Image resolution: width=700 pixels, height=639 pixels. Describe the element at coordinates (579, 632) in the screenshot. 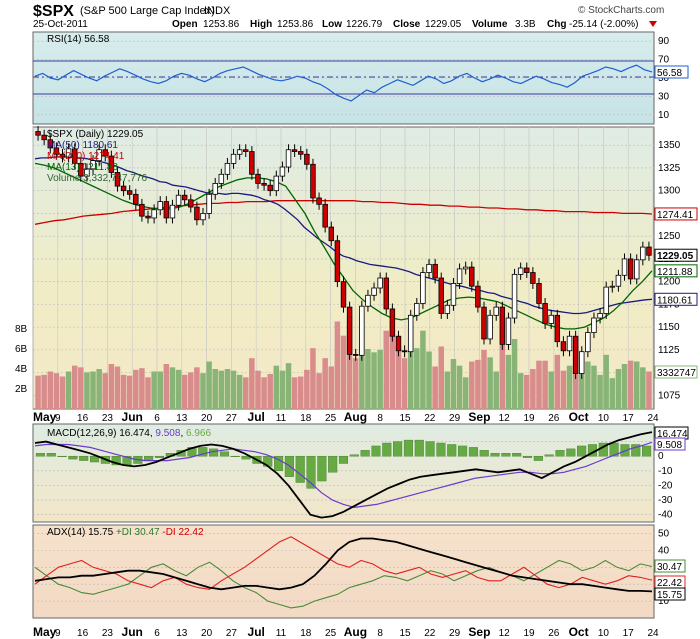

I see `x-tick-label: Oct` at that location.